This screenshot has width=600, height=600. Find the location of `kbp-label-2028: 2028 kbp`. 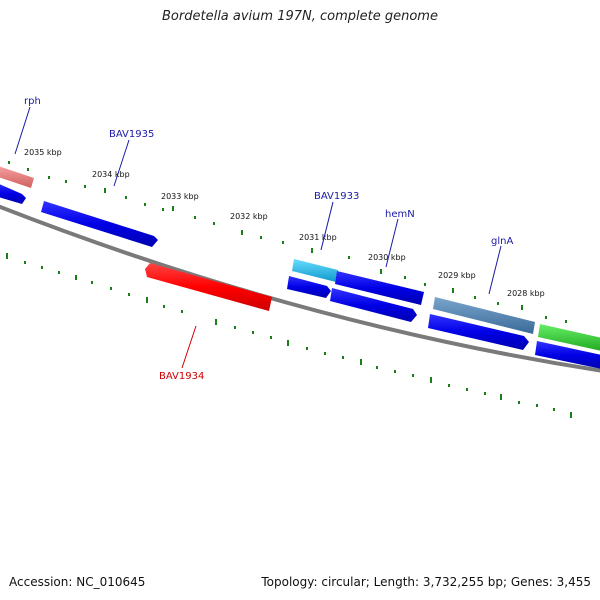

kbp-label-2028: 2028 kbp is located at coordinates (526, 293).